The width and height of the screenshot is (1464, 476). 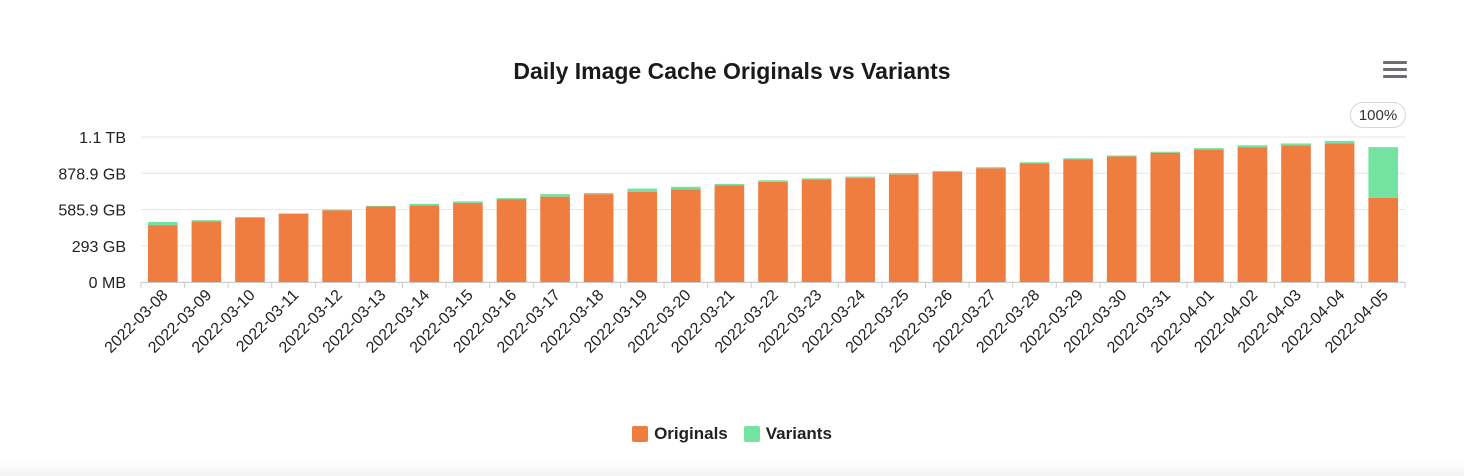 I want to click on y-tick-label: 878.9 GB, so click(x=92, y=174).